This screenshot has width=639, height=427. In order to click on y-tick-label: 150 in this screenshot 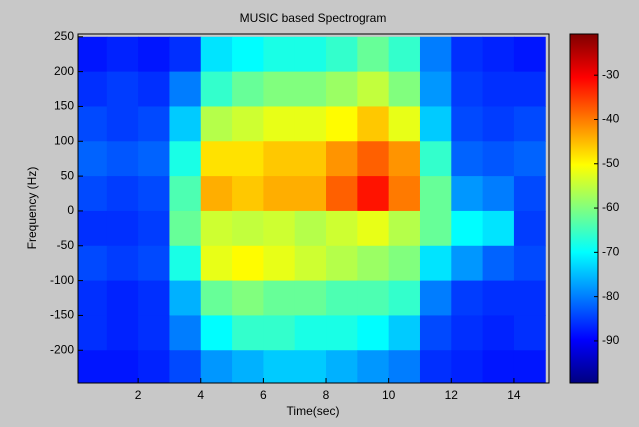, I will do `click(64, 106)`.